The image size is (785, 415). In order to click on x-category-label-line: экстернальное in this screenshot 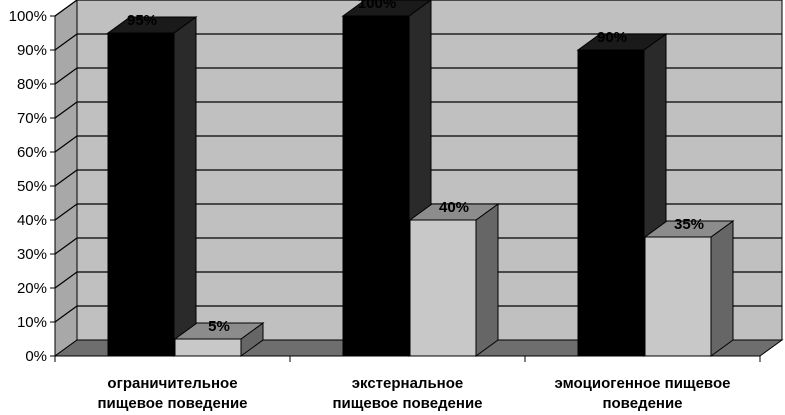, I will do `click(408, 383)`.